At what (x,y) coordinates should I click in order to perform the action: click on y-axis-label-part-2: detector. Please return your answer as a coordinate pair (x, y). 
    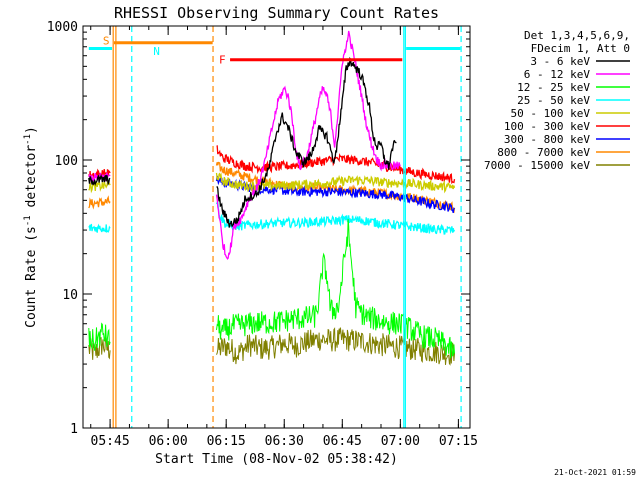
    Looking at the image, I should click on (31, 180).